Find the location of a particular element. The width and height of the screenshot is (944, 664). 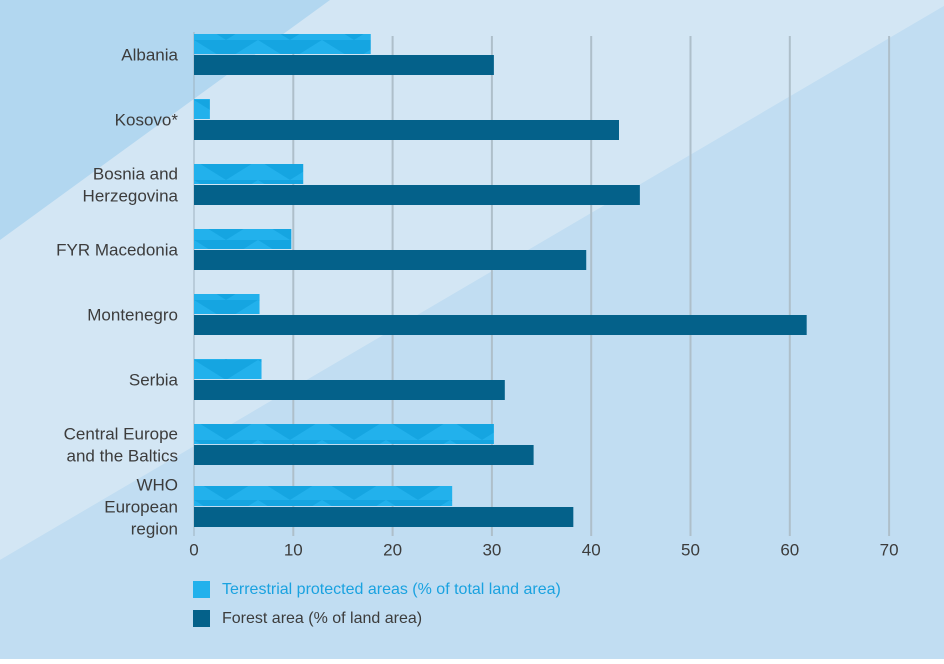

x-tick-label: 20 is located at coordinates (392, 549).